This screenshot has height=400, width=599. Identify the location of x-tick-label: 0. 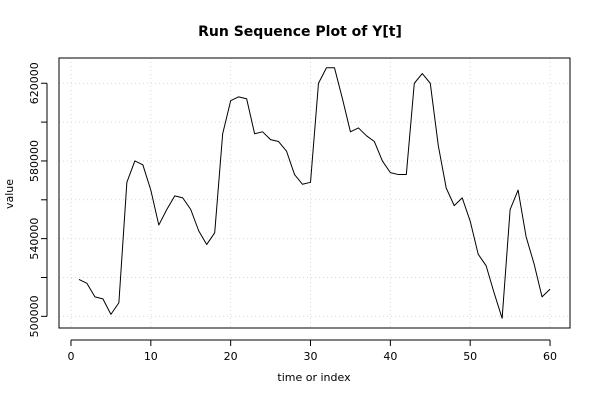
(70, 356).